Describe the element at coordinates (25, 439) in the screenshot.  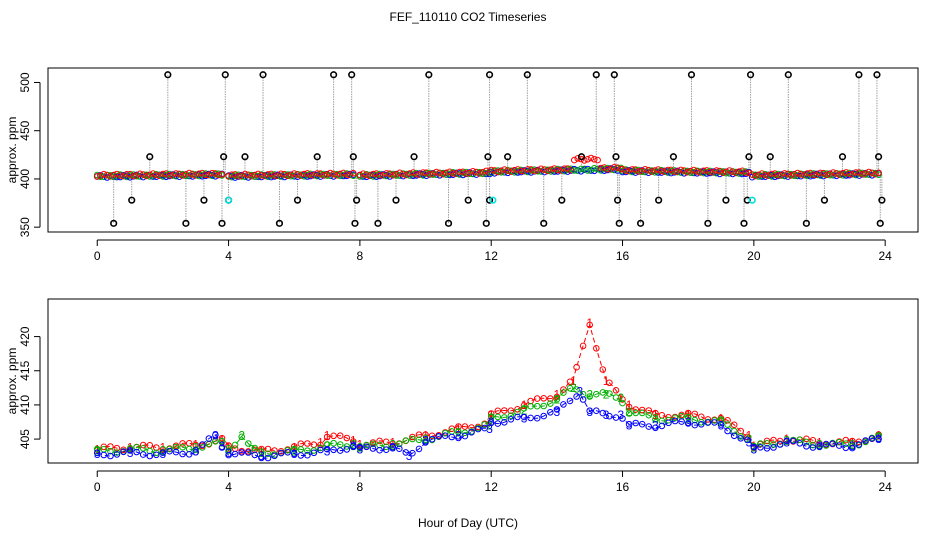
I see `y-tick-label: 405` at that location.